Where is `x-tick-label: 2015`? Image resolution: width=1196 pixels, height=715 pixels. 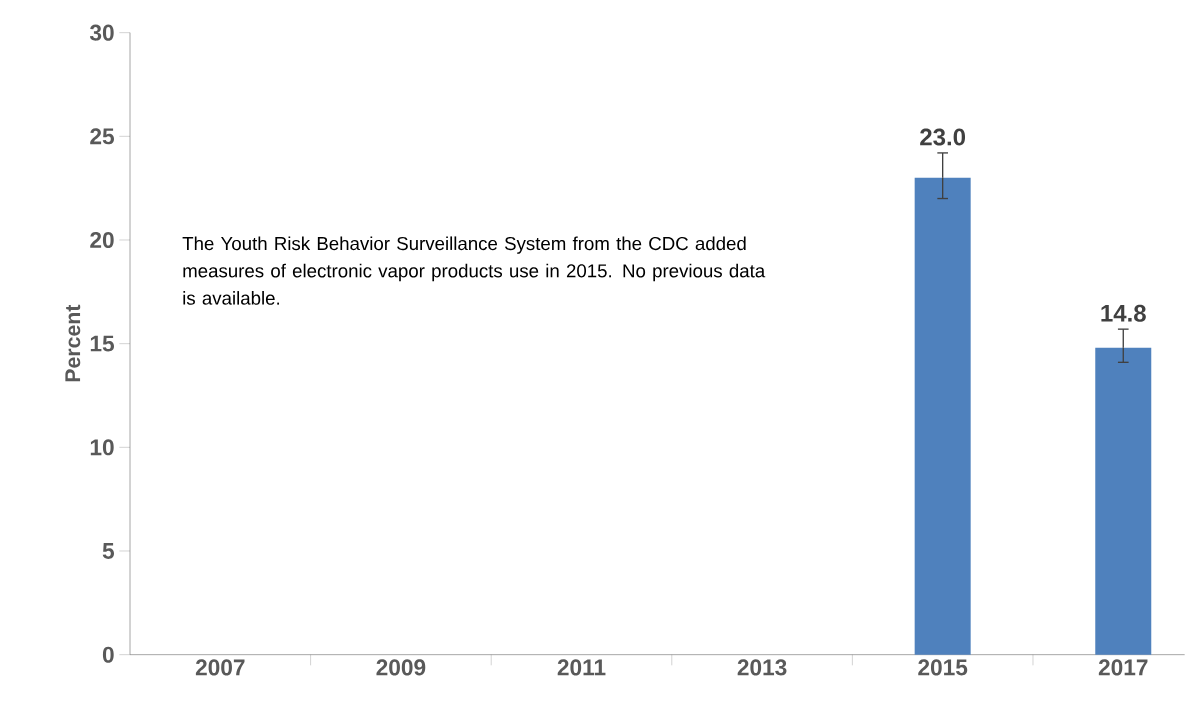
x-tick-label: 2015 is located at coordinates (943, 667).